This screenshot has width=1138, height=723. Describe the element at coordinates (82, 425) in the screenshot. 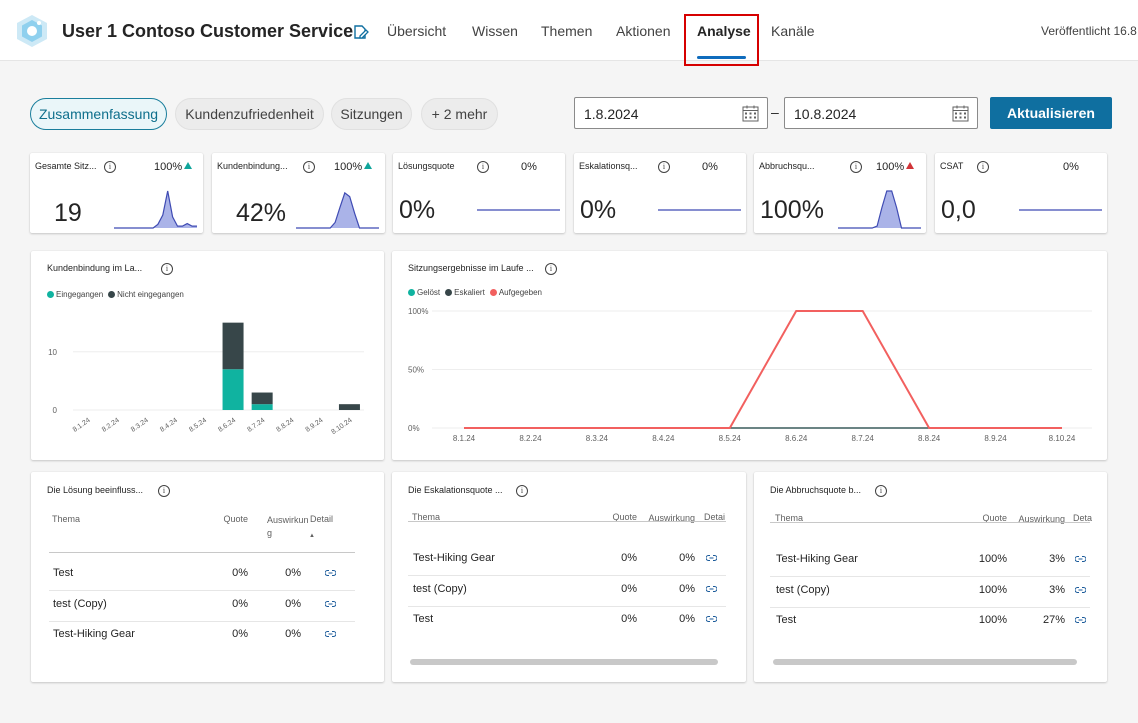

I see `x-tick-label: 8.1.24` at that location.